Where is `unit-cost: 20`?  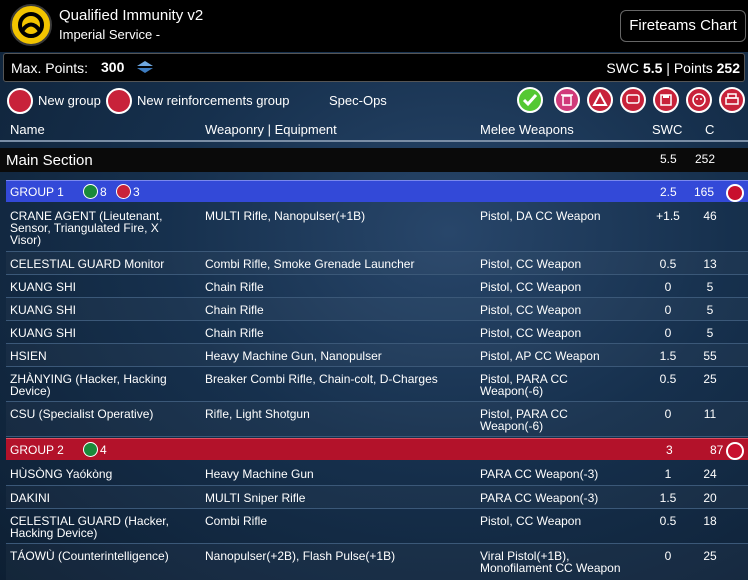
unit-cost: 20 is located at coordinates (710, 498).